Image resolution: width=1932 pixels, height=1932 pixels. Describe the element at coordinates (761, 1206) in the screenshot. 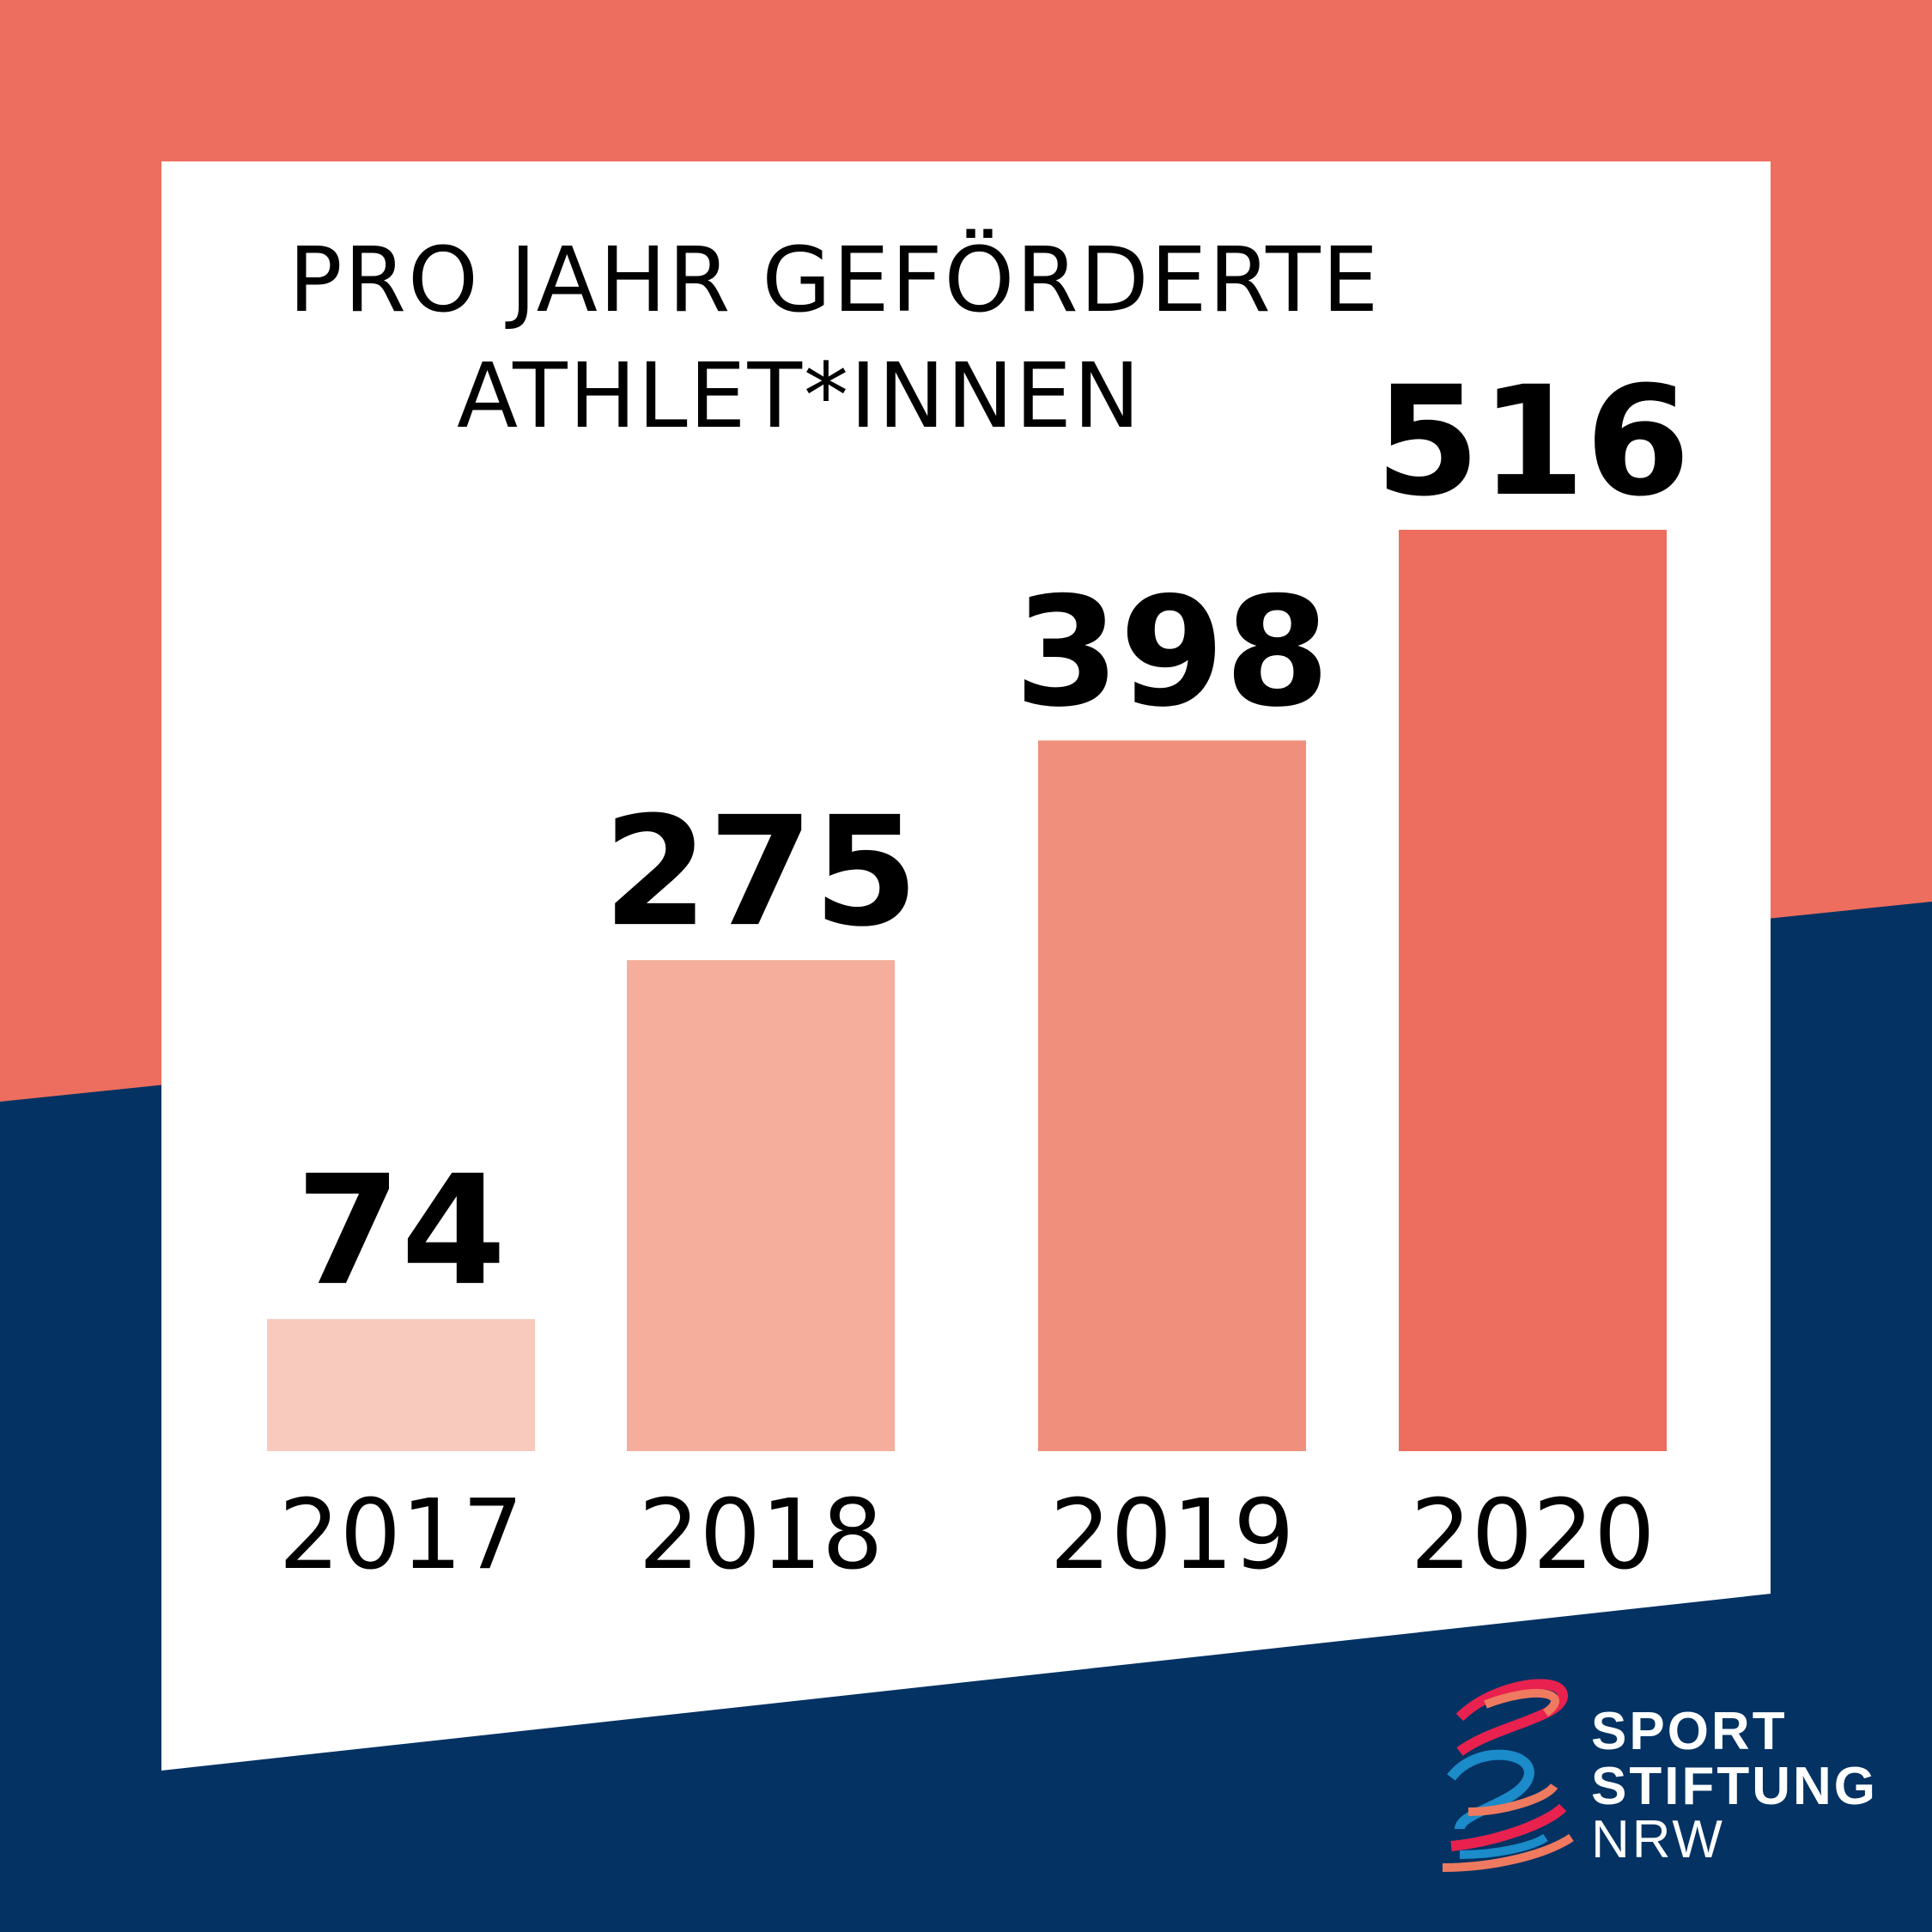

I see `bar-2018` at that location.